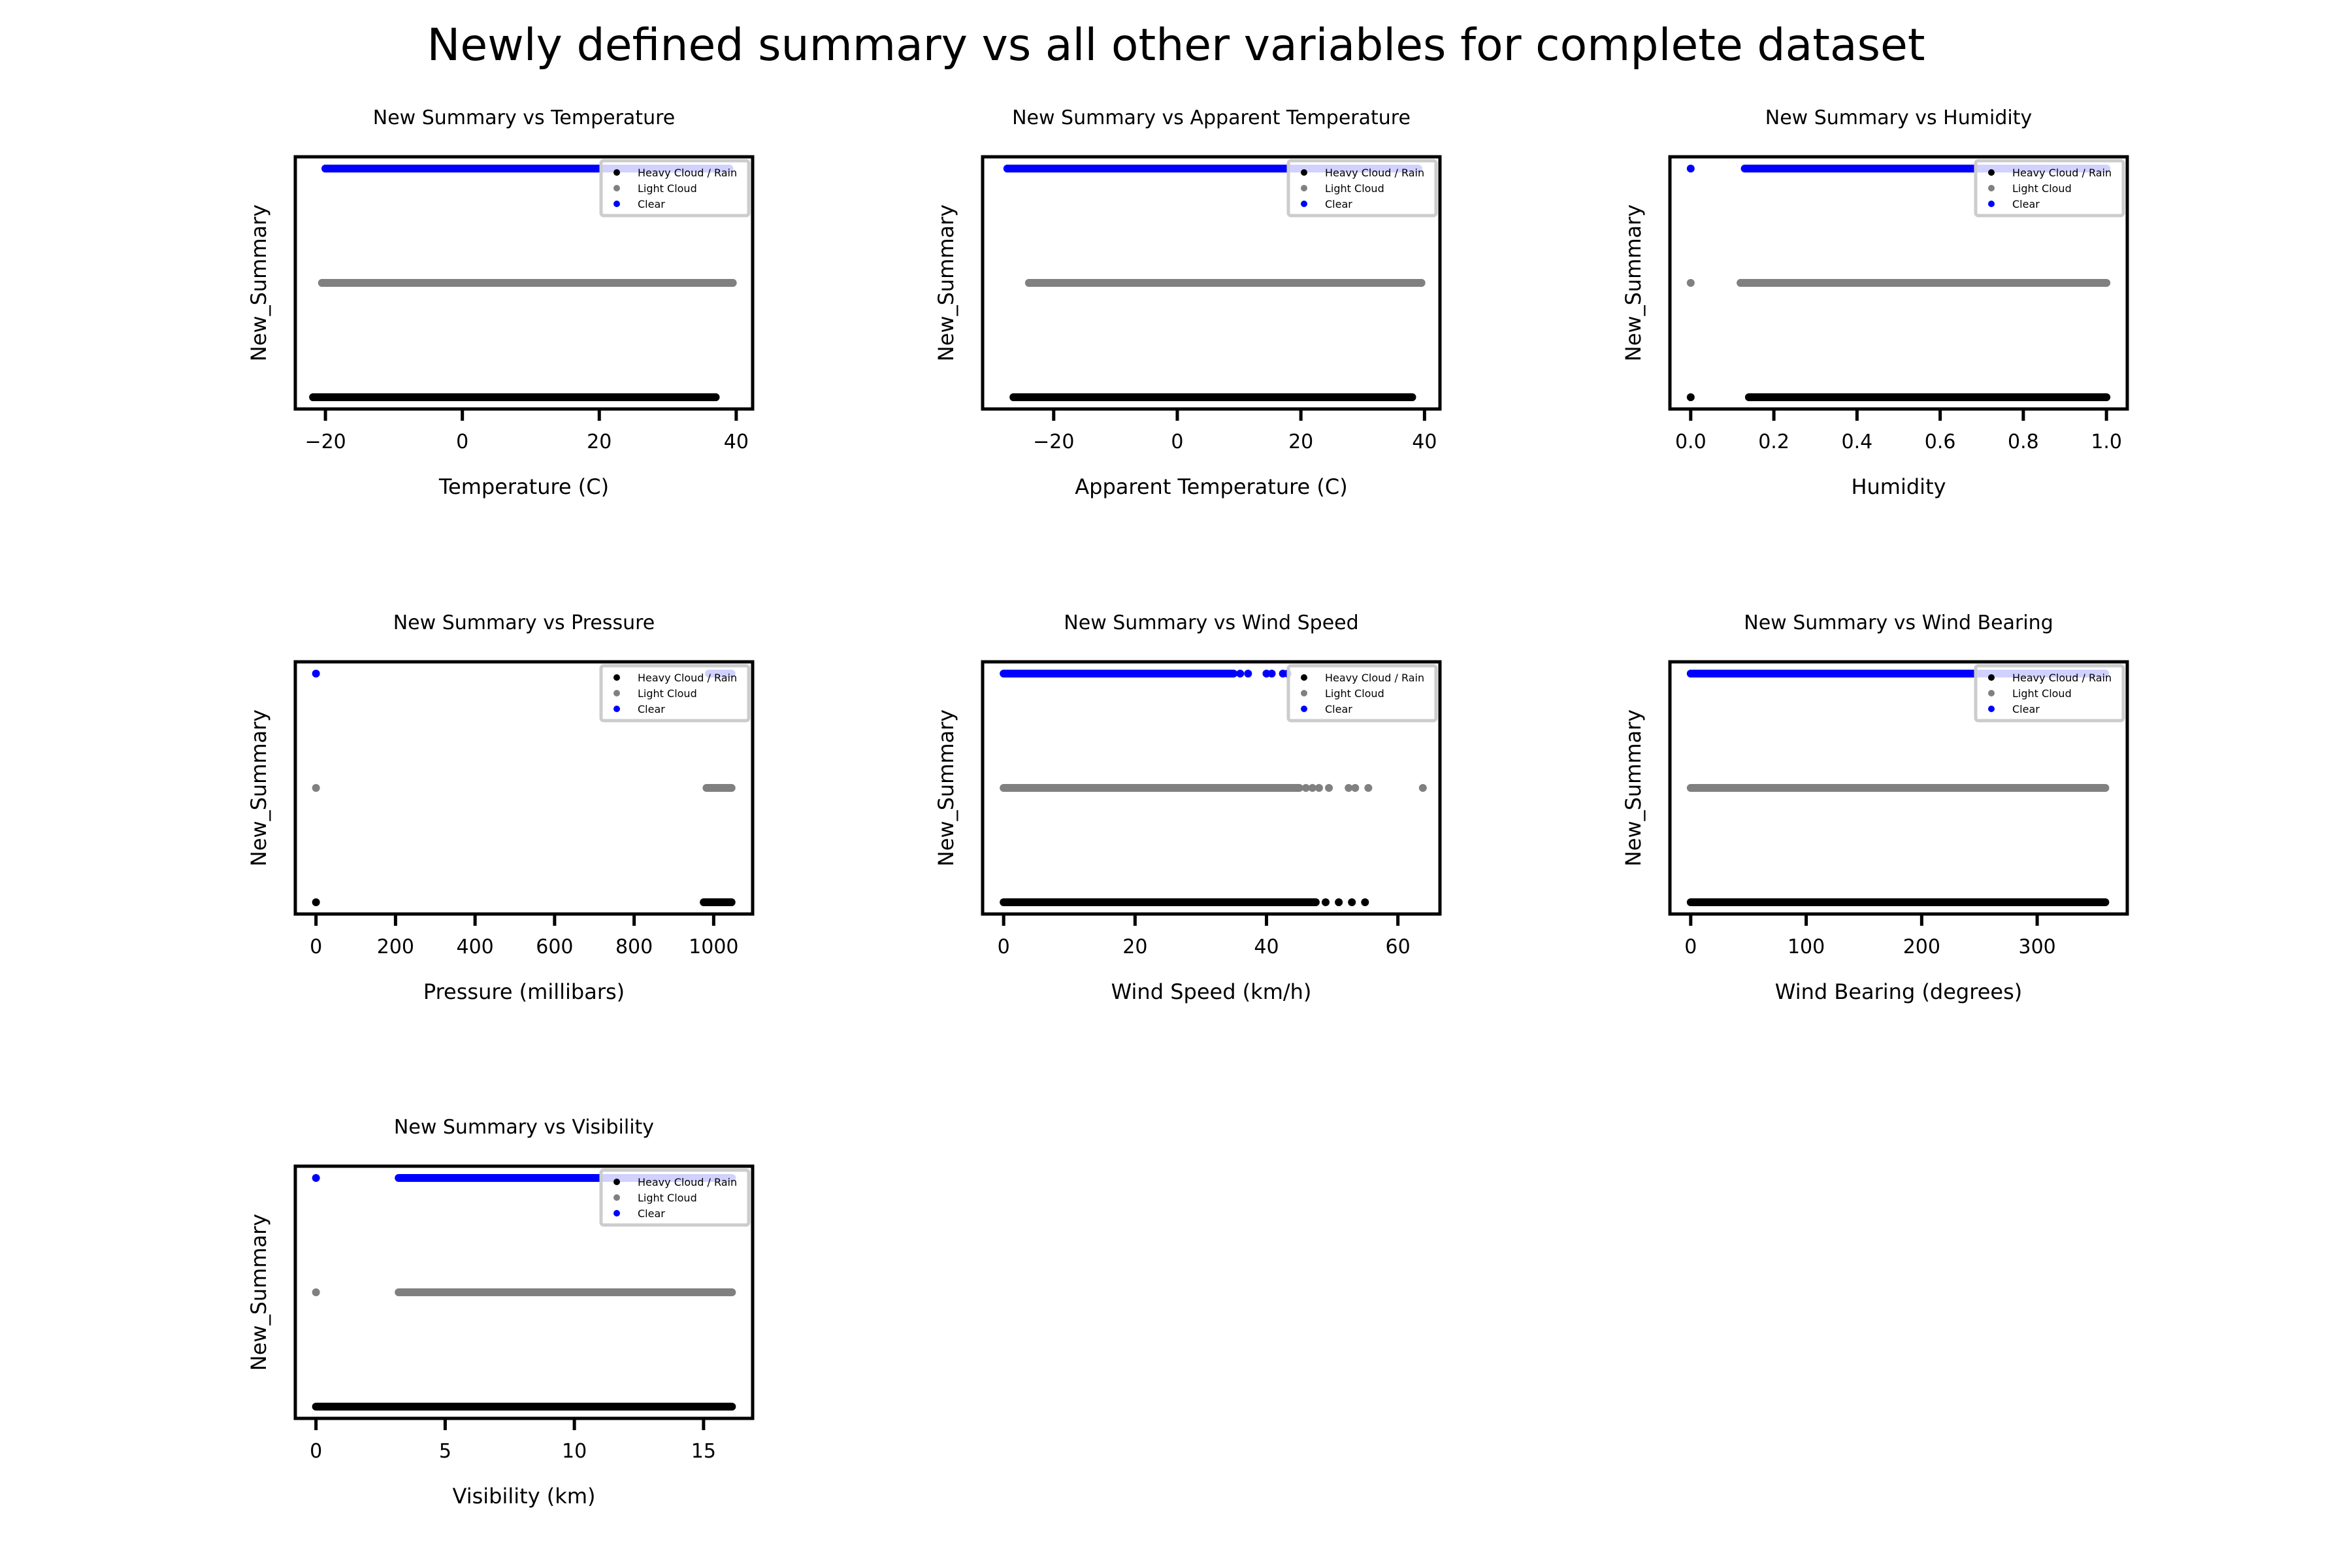  What do you see at coordinates (1940, 442) in the screenshot?
I see `x-tick-label: 0.6` at bounding box center [1940, 442].